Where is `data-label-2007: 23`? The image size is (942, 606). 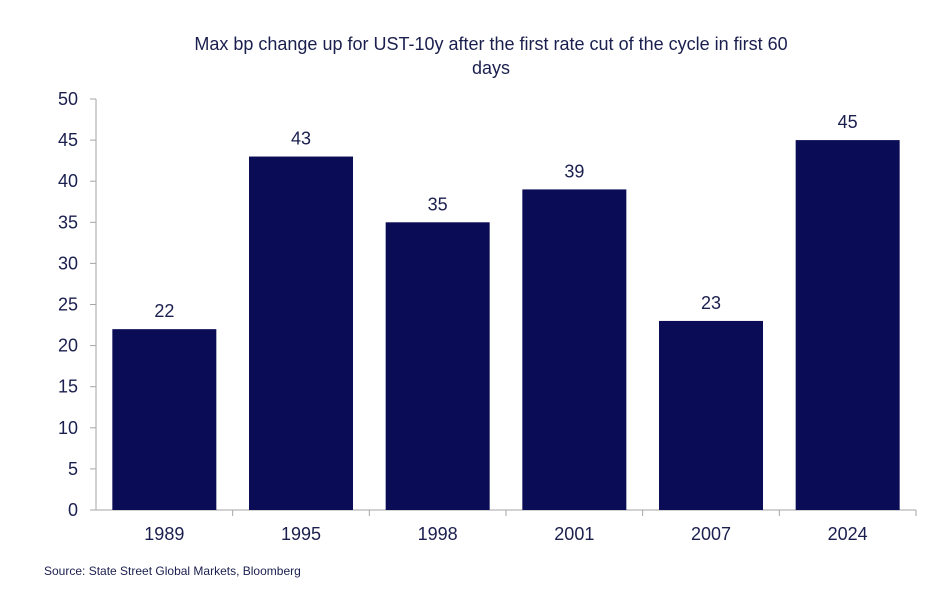 data-label-2007: 23 is located at coordinates (711, 303).